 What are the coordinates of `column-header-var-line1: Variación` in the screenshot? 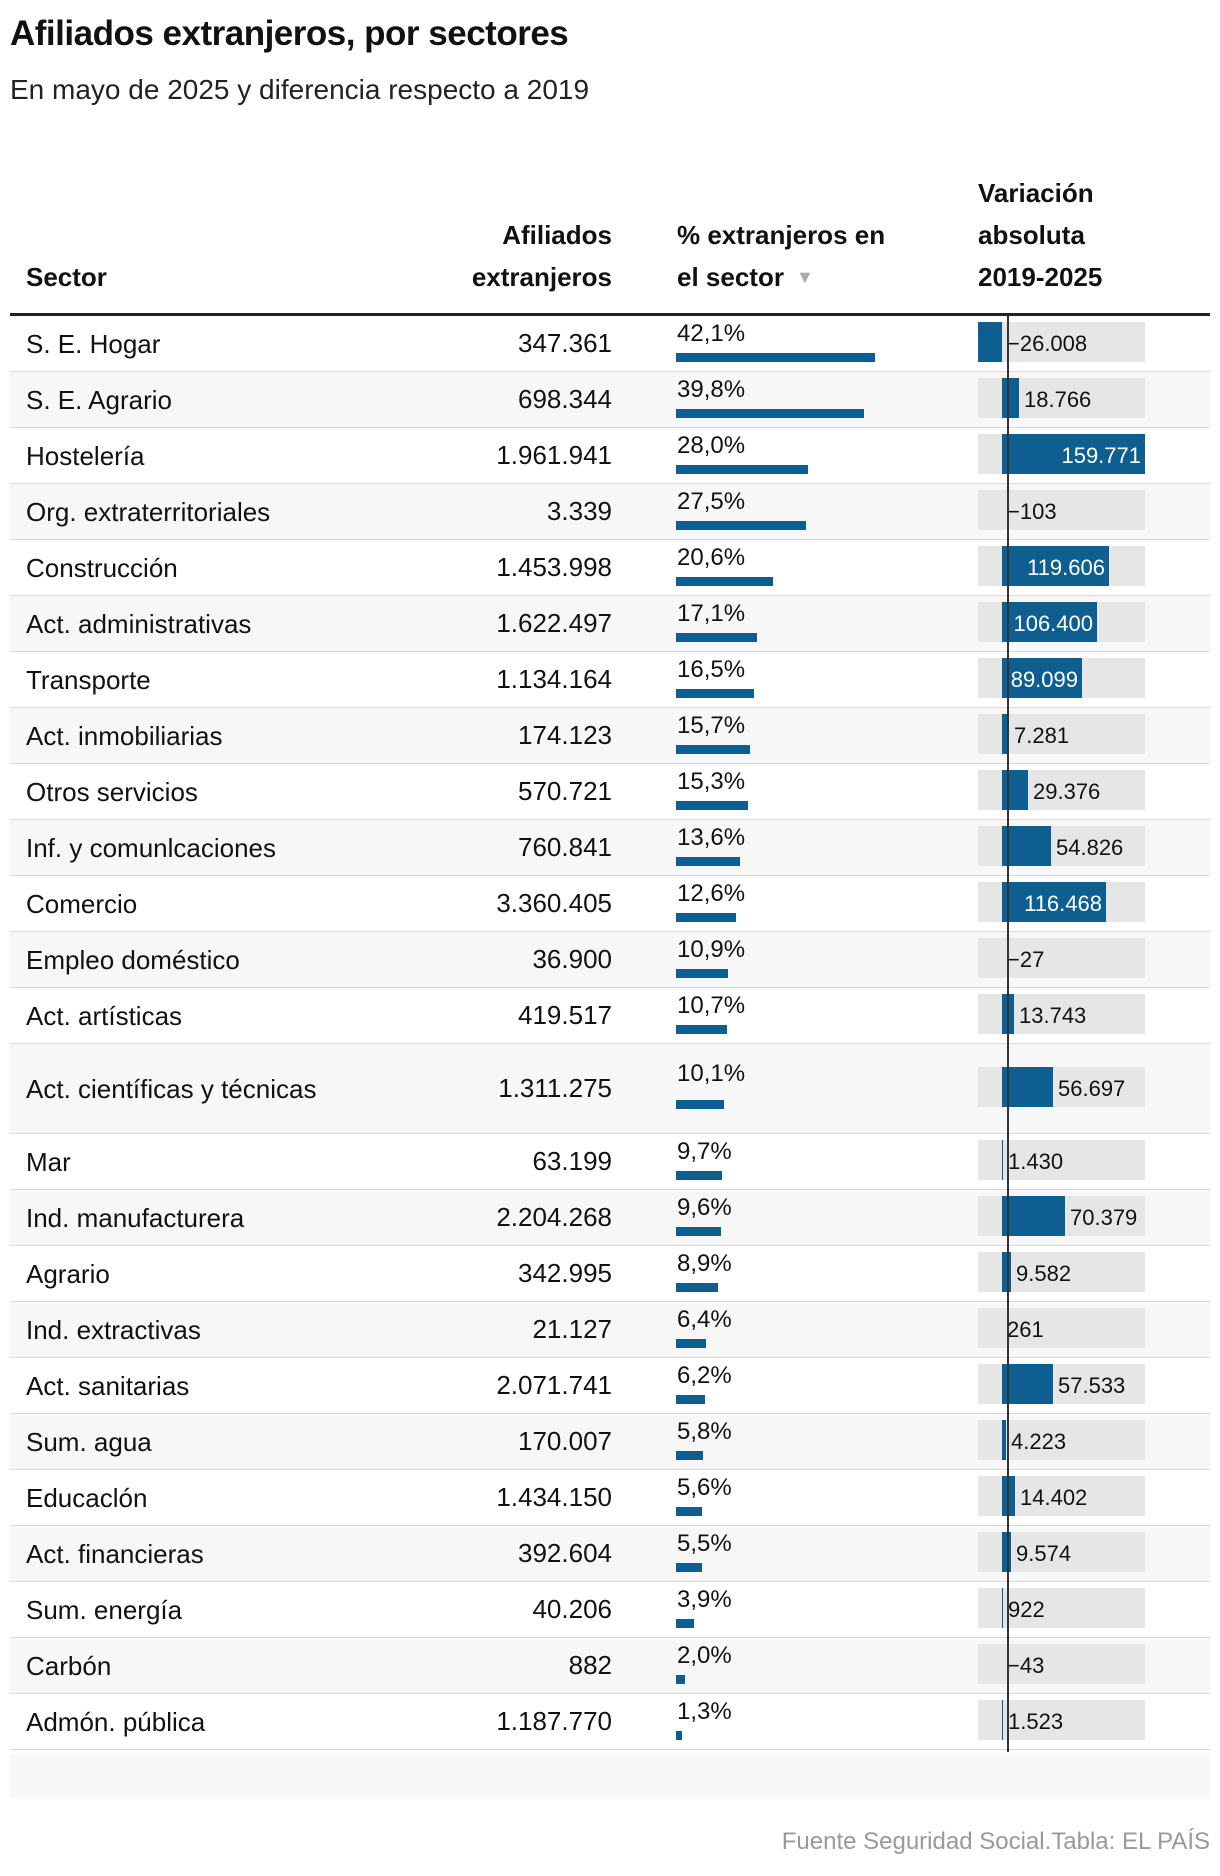 It's located at (1036, 193).